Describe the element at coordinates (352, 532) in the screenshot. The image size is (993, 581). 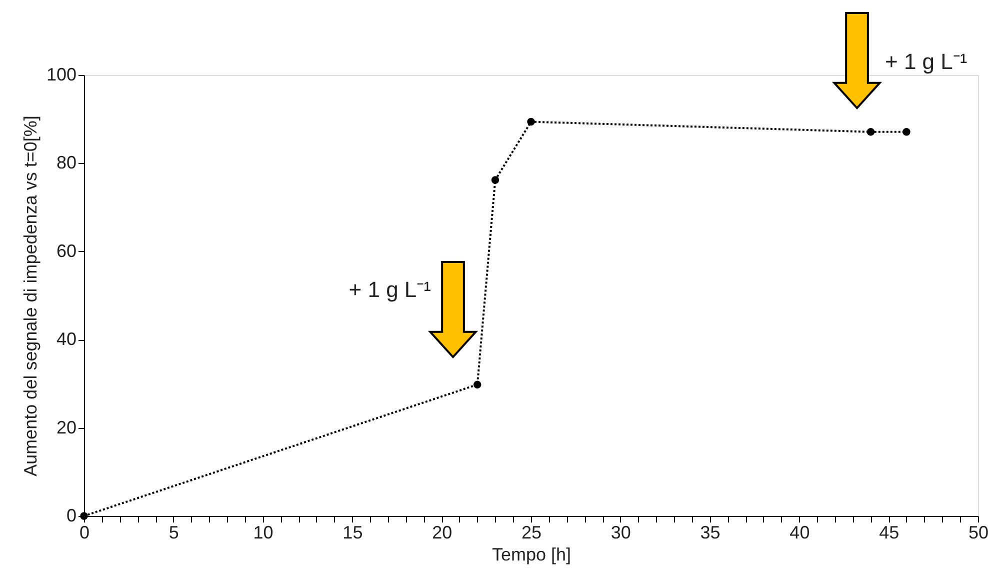
I see `x-tick-label: 15` at that location.